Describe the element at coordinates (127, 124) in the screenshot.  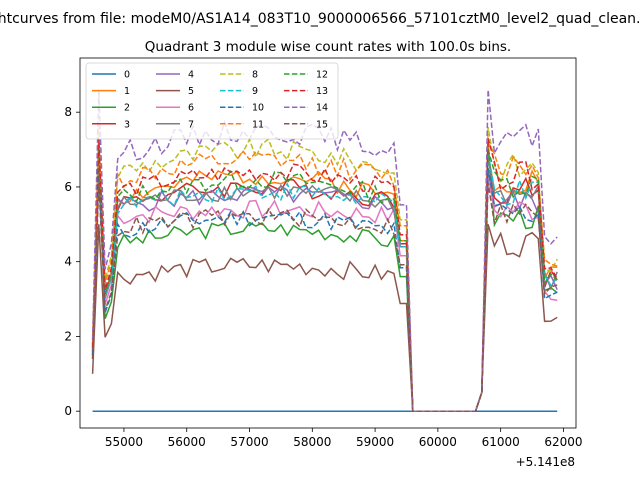
I see `legend-label-3: 3` at that location.